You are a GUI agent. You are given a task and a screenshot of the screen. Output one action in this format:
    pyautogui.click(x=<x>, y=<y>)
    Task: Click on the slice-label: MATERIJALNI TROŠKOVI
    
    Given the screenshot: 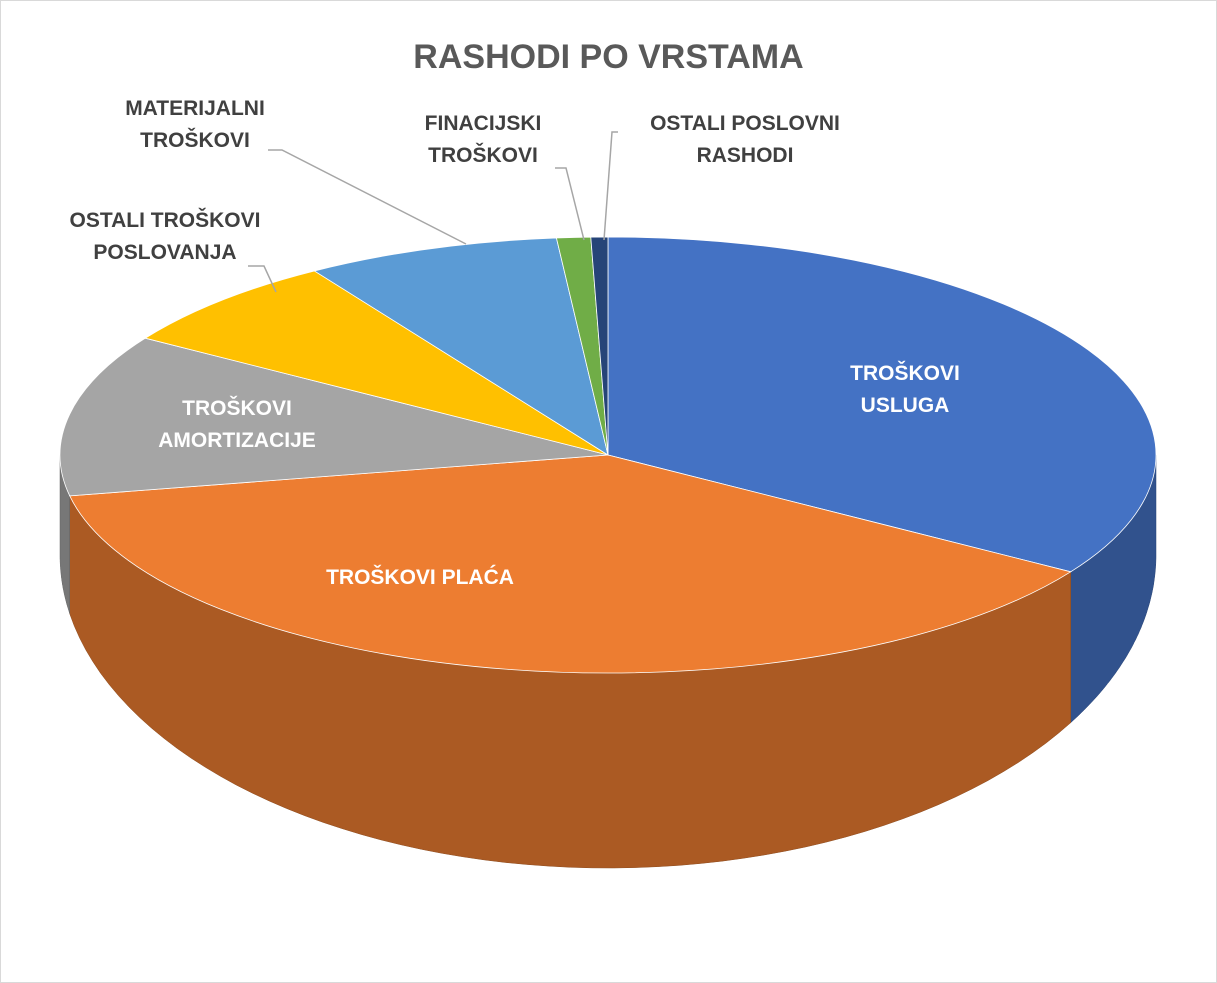 What is the action you would take?
    pyautogui.click(x=195, y=124)
    